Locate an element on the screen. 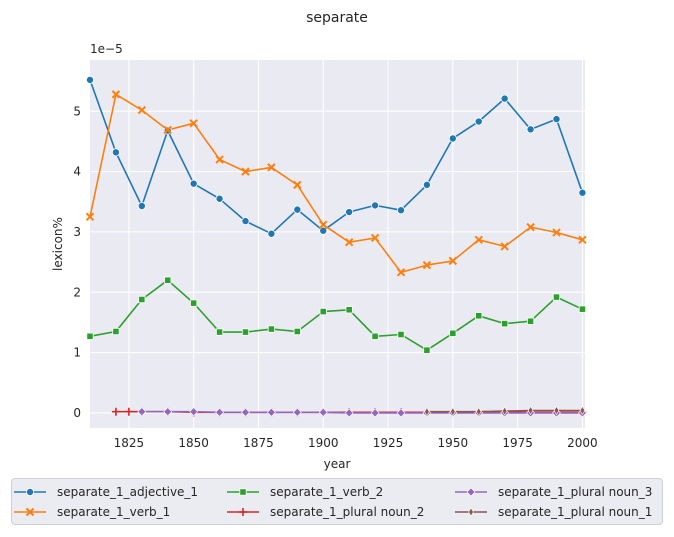  y-axis-label: lexicon% is located at coordinates (58, 244).